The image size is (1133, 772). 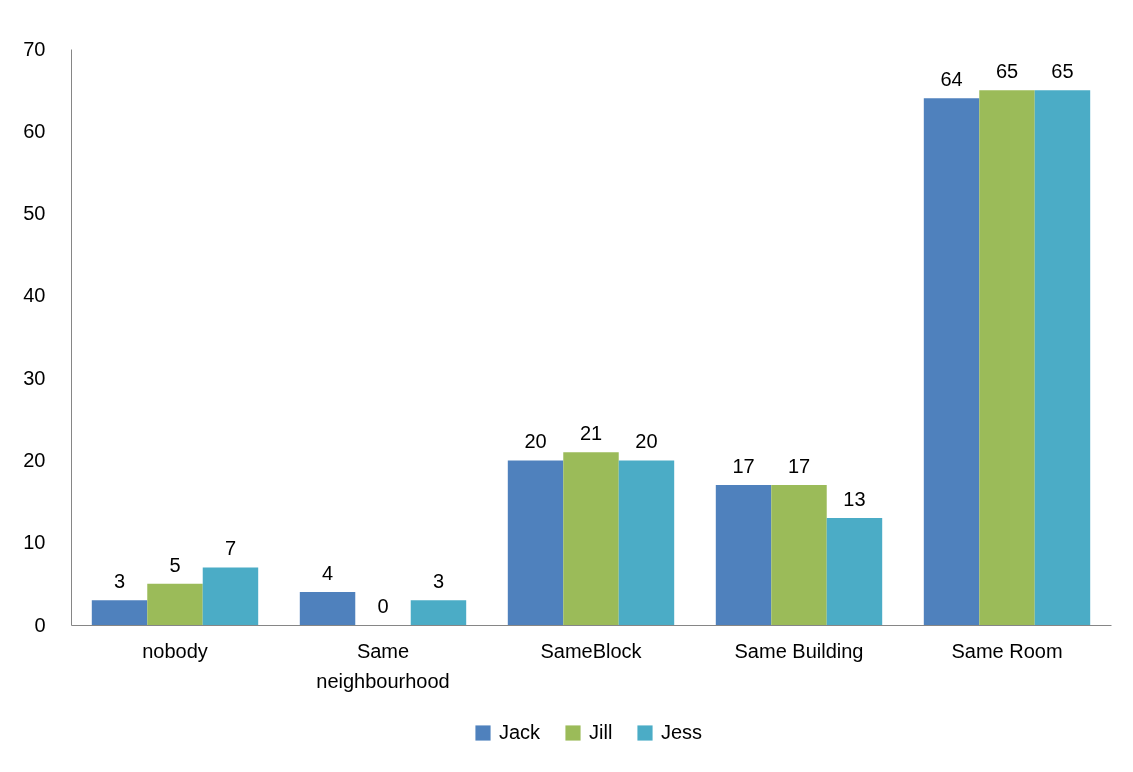 I want to click on legend-label: Jess, so click(x=682, y=732).